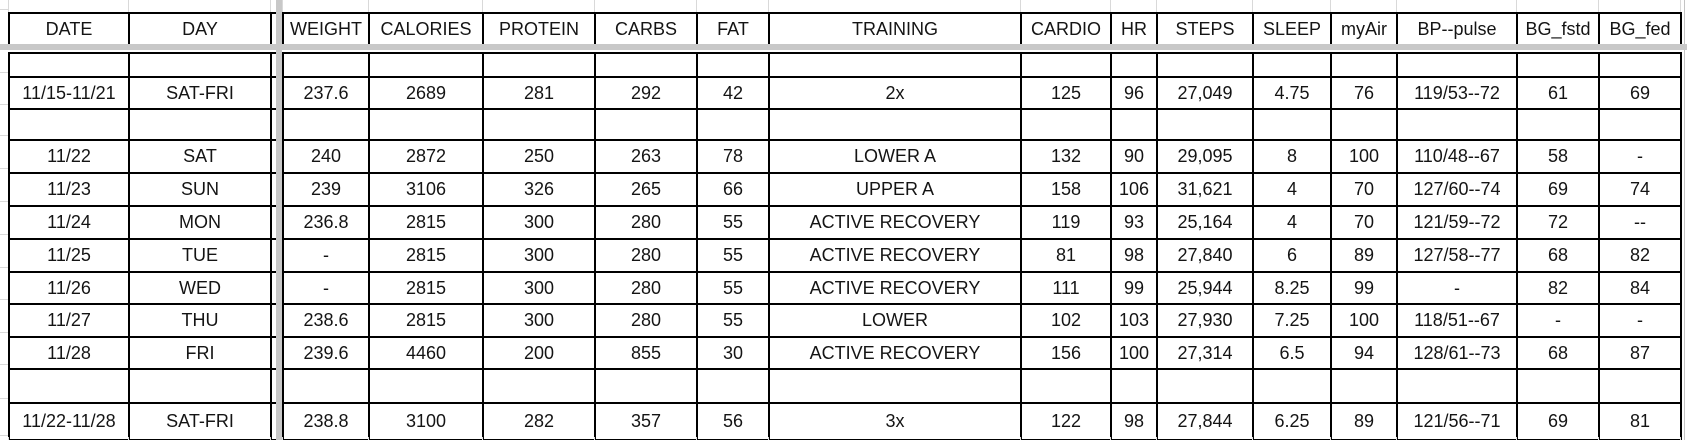 The width and height of the screenshot is (1687, 440). I want to click on column-header-bg_fed: BG_fed, so click(1640, 29).